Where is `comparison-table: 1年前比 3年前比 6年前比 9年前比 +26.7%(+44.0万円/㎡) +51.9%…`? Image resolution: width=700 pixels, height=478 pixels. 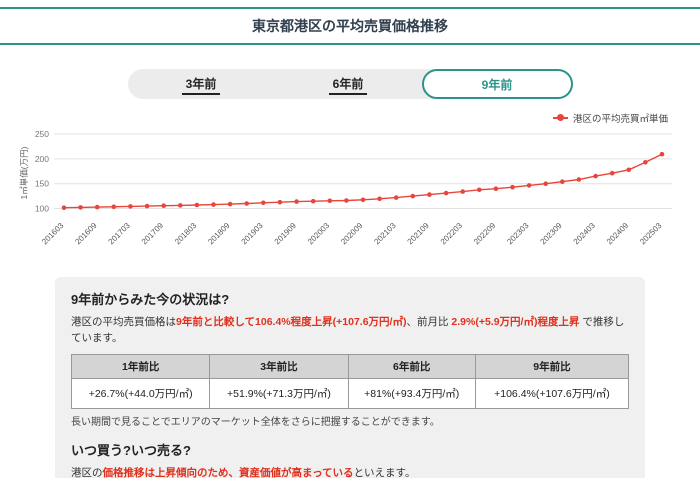 comparison-table: 1年前比 3年前比 6年前比 9年前比 +26.7%(+44.0万円/㎡) +51.9%… is located at coordinates (350, 381).